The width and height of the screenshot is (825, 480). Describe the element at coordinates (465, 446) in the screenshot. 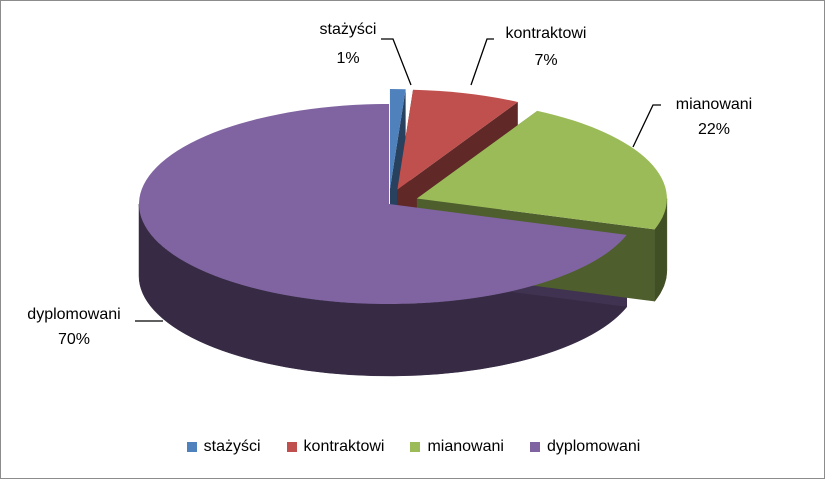

I see `legend-label: mianowani` at that location.